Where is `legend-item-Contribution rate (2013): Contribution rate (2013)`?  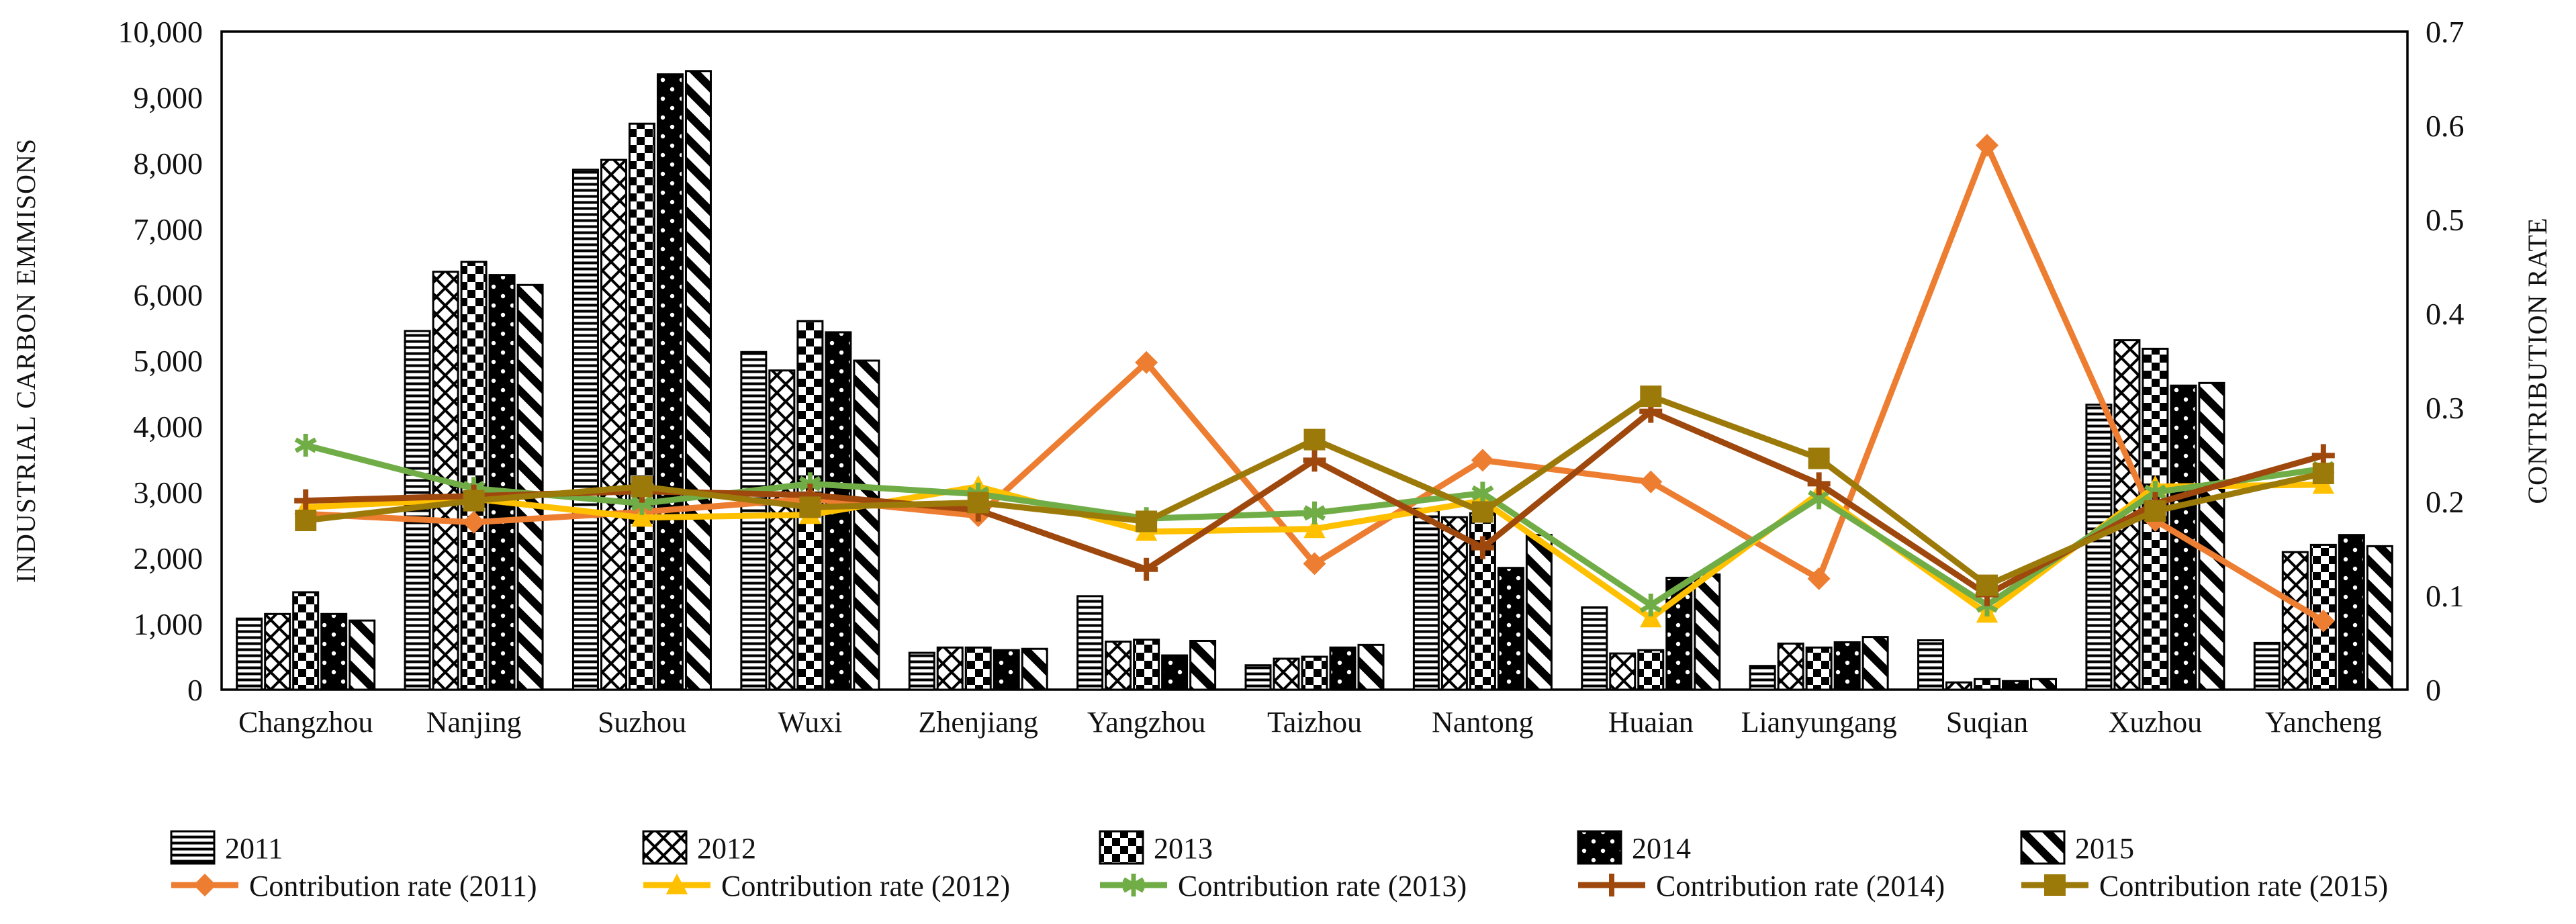 legend-item-Contribution rate (2013): Contribution rate (2013) is located at coordinates (1283, 886).